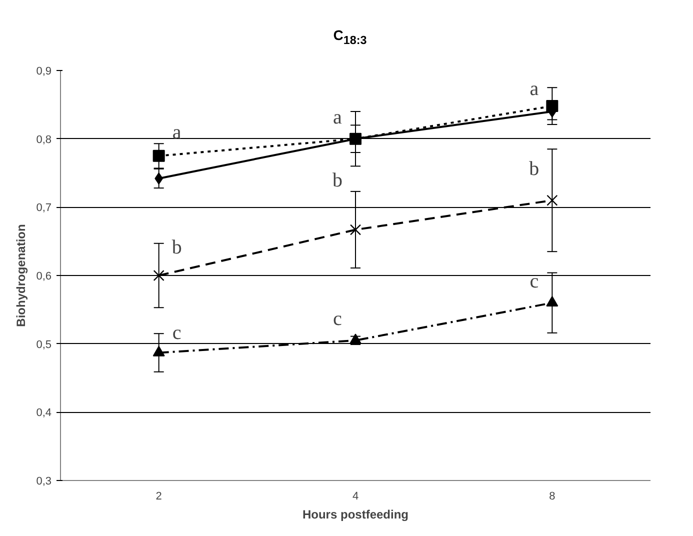 The width and height of the screenshot is (693, 536). I want to click on y-tick-label: 0,8, so click(44, 140).